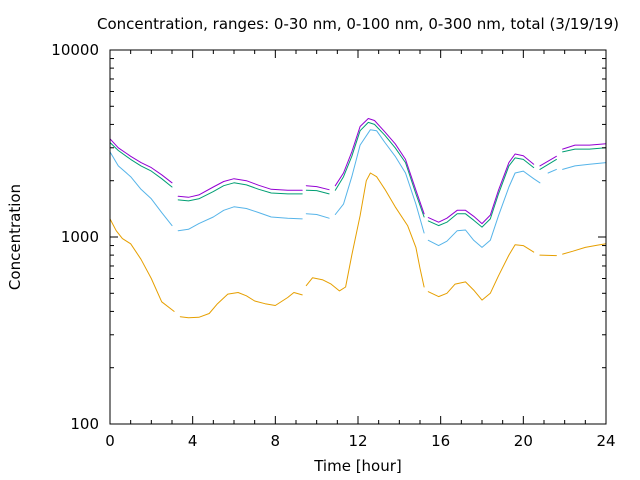  Describe the element at coordinates (440, 441) in the screenshot. I see `x-tick-label: 16` at that location.